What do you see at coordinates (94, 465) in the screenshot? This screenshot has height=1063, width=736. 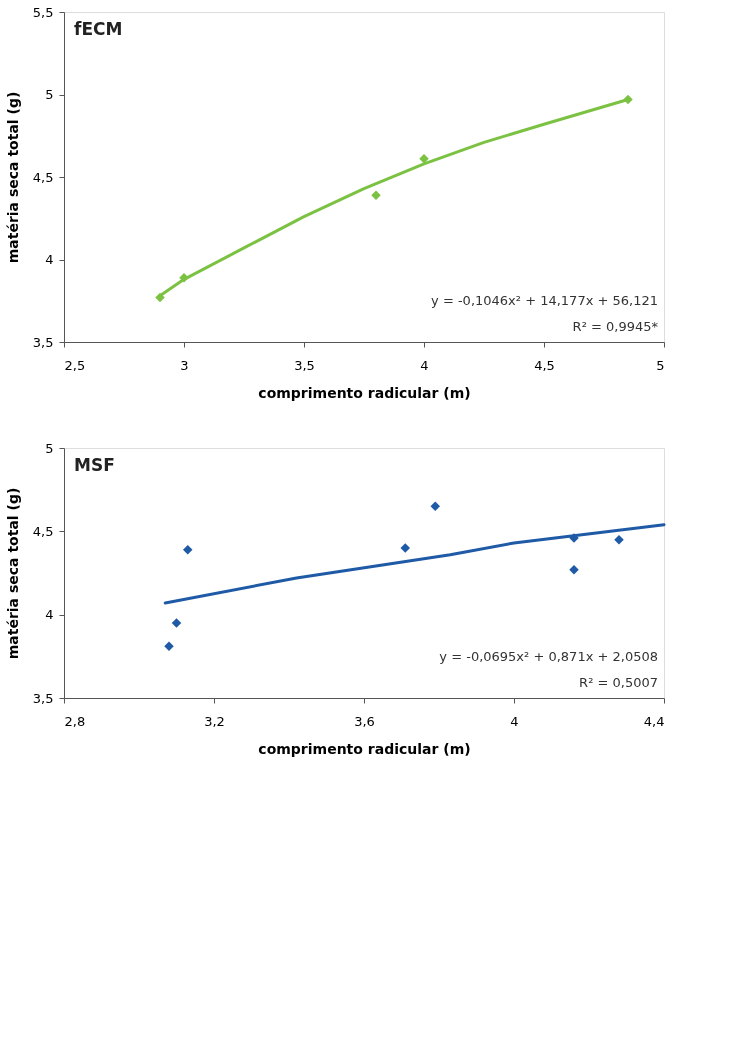 I see `chart-title: MSF` at bounding box center [94, 465].